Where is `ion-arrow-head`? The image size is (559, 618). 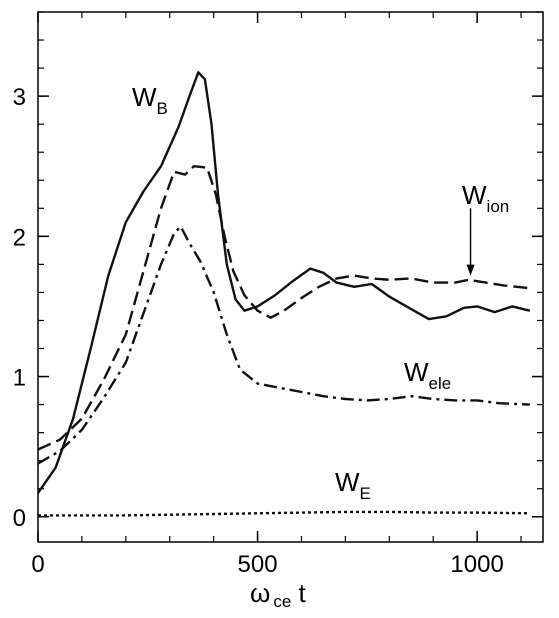 ion-arrow-head is located at coordinates (470, 270).